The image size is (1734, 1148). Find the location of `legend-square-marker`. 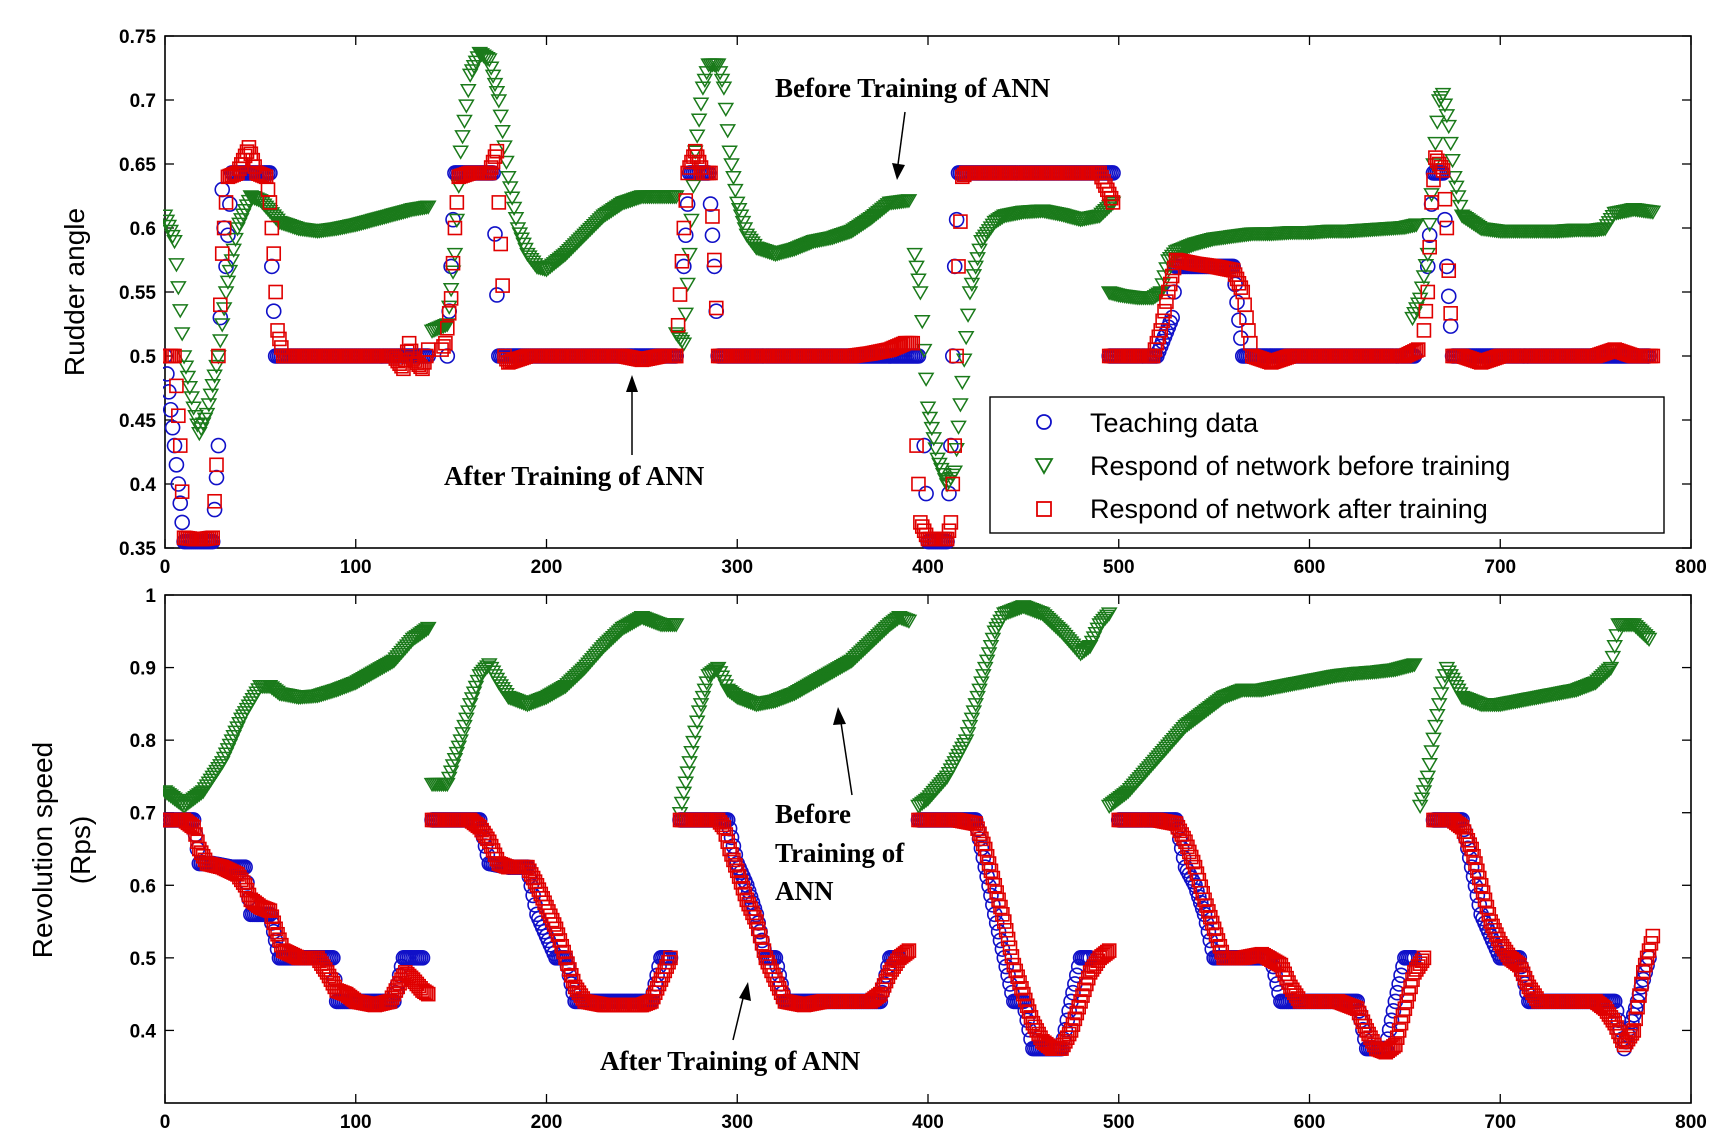

legend-square-marker is located at coordinates (1044, 509).